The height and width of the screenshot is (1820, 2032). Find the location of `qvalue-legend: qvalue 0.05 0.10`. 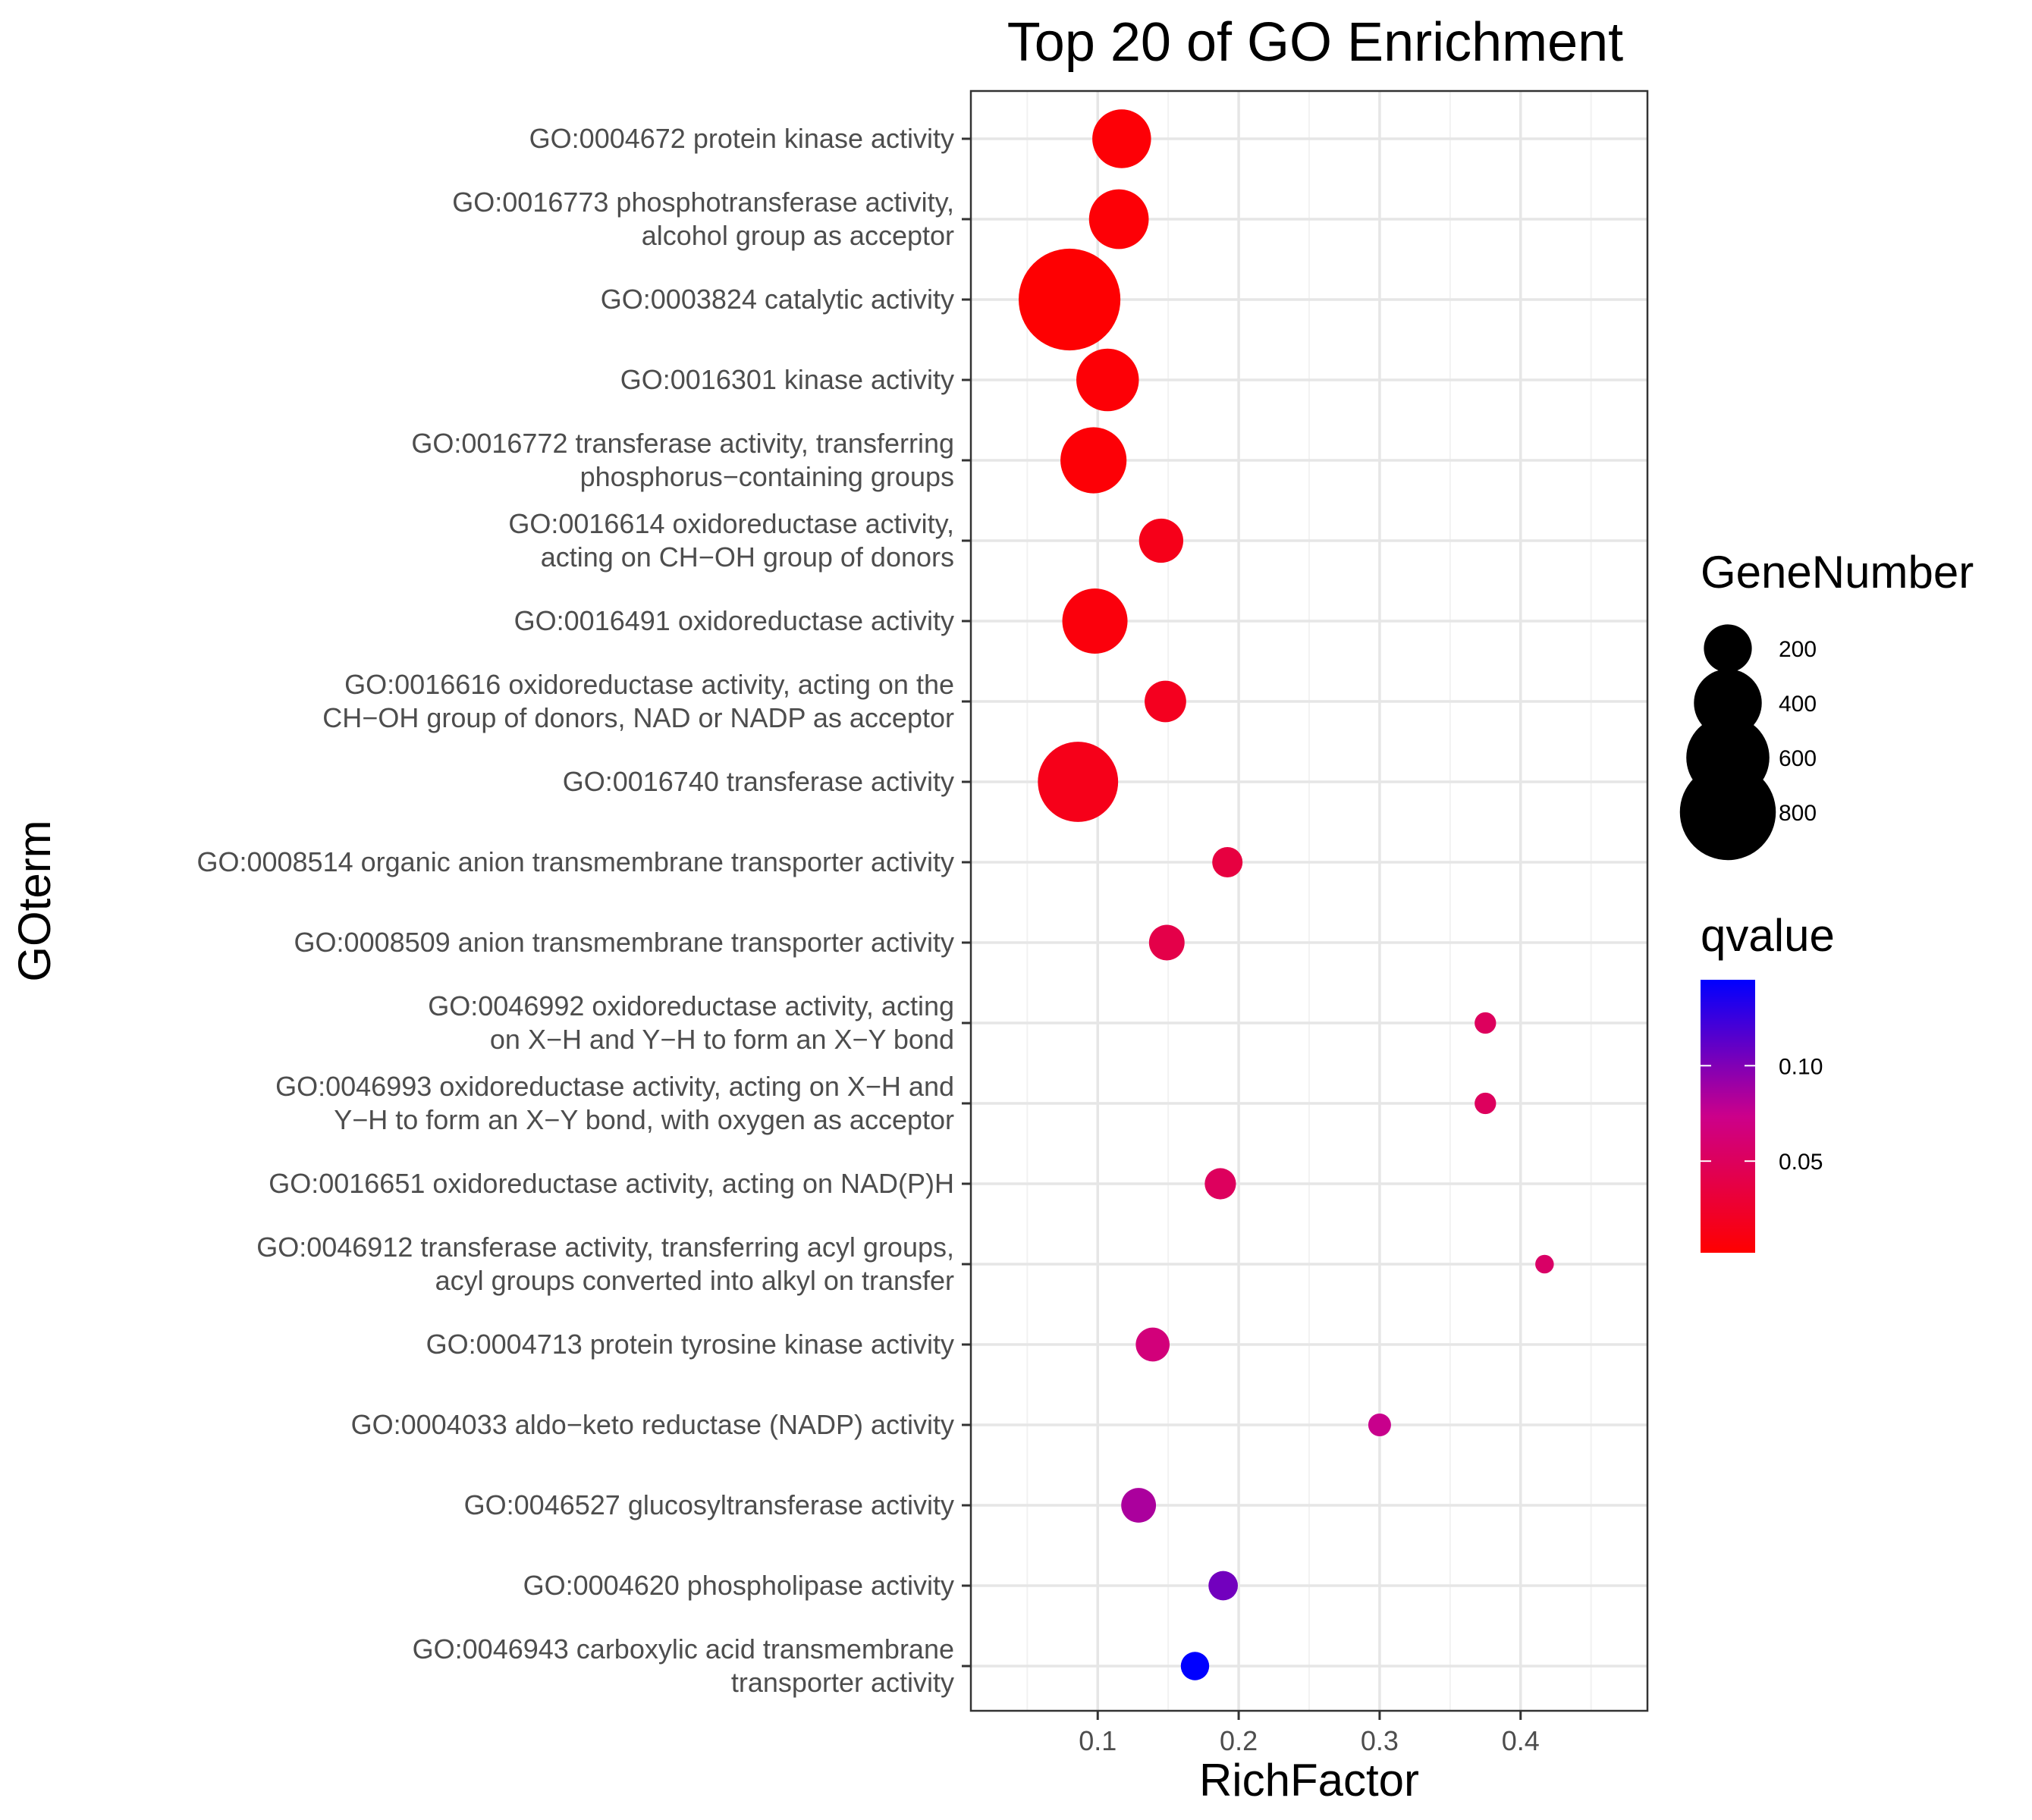

qvalue-legend: qvalue 0.05 0.10 is located at coordinates (1768, 1081).